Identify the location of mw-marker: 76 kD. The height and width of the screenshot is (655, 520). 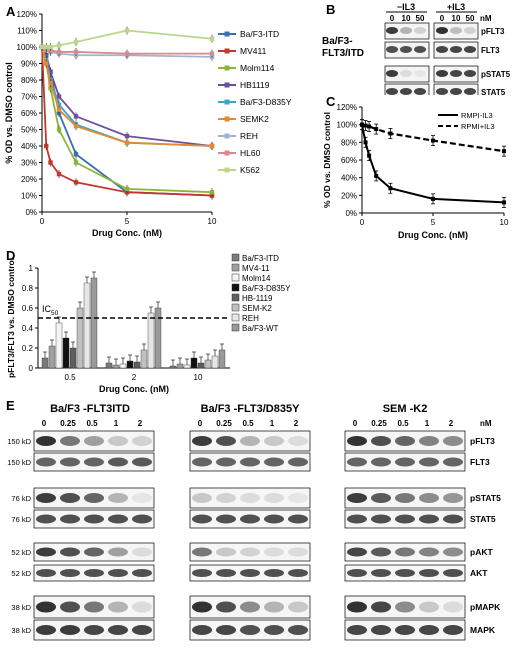
(21, 519).